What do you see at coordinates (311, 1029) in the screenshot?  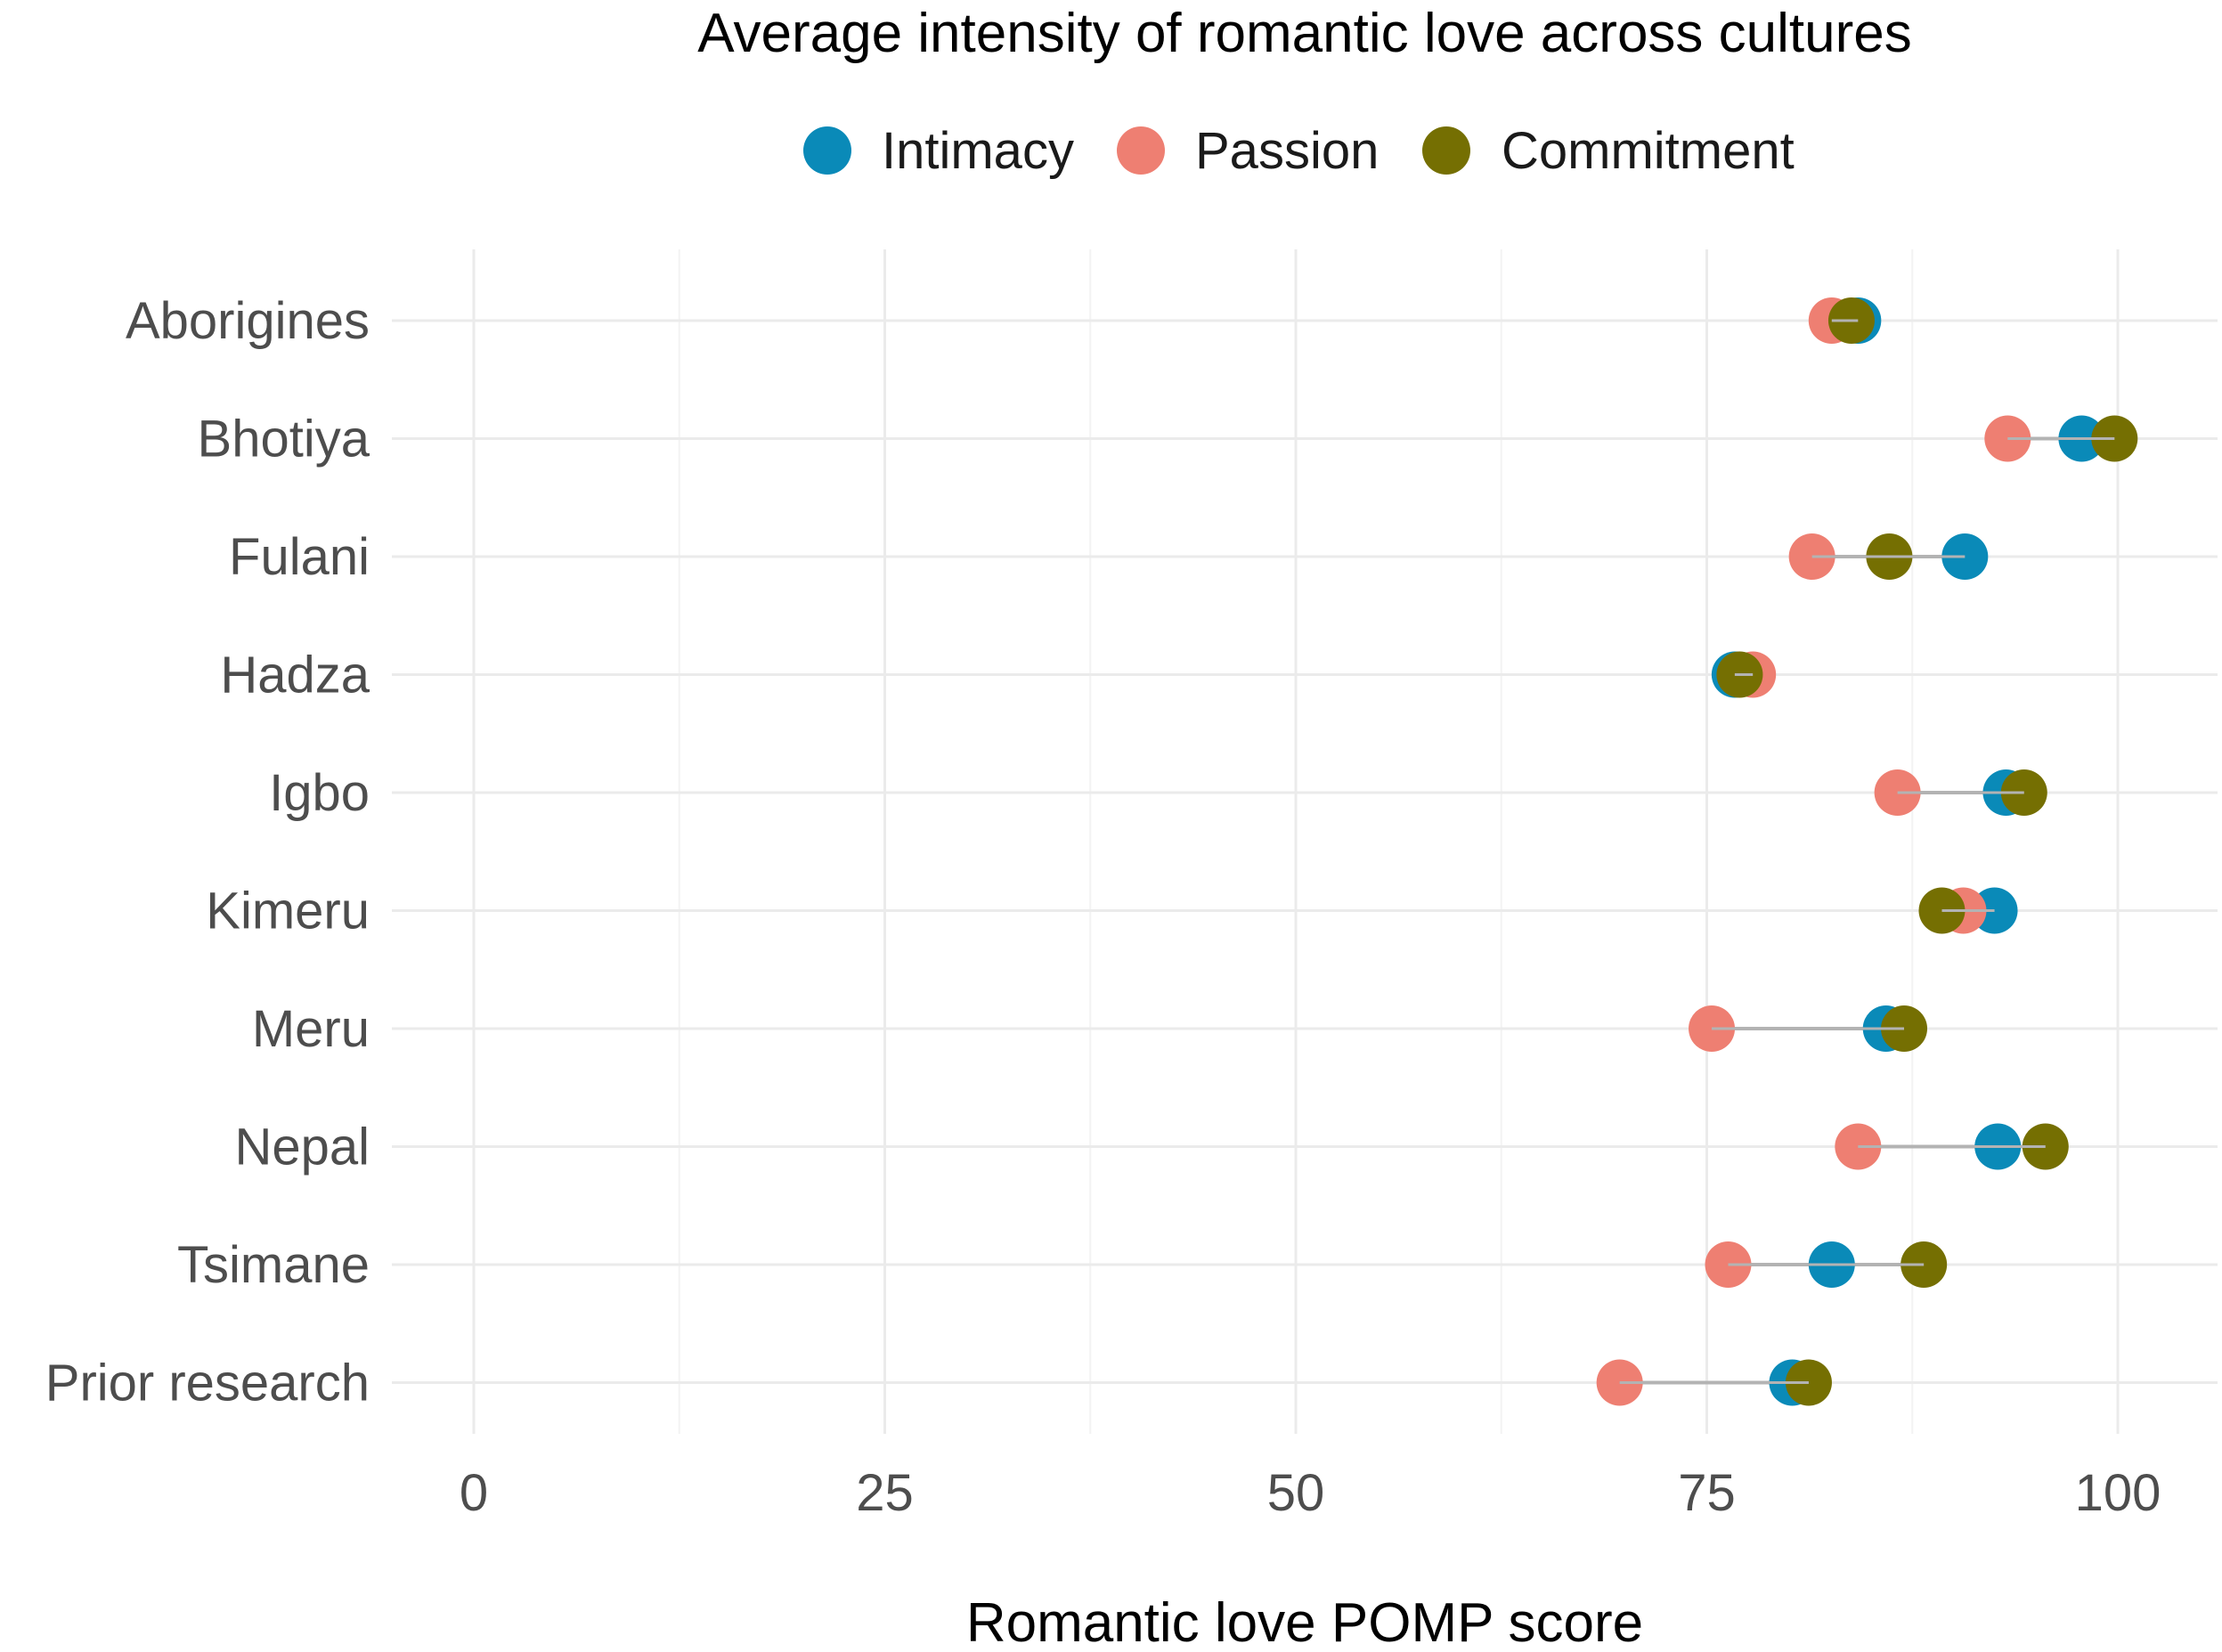 I see `y-tick-label: Meru` at bounding box center [311, 1029].